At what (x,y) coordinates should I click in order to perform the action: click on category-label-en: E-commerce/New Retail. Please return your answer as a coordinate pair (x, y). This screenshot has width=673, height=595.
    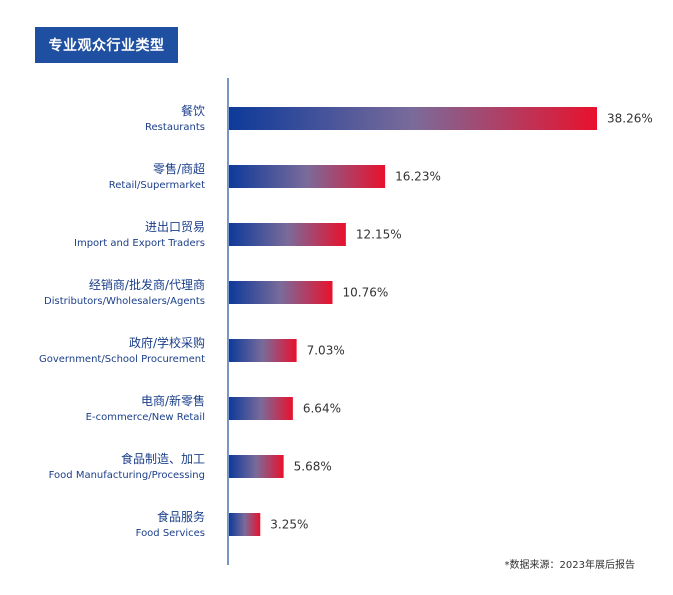
    Looking at the image, I should click on (145, 417).